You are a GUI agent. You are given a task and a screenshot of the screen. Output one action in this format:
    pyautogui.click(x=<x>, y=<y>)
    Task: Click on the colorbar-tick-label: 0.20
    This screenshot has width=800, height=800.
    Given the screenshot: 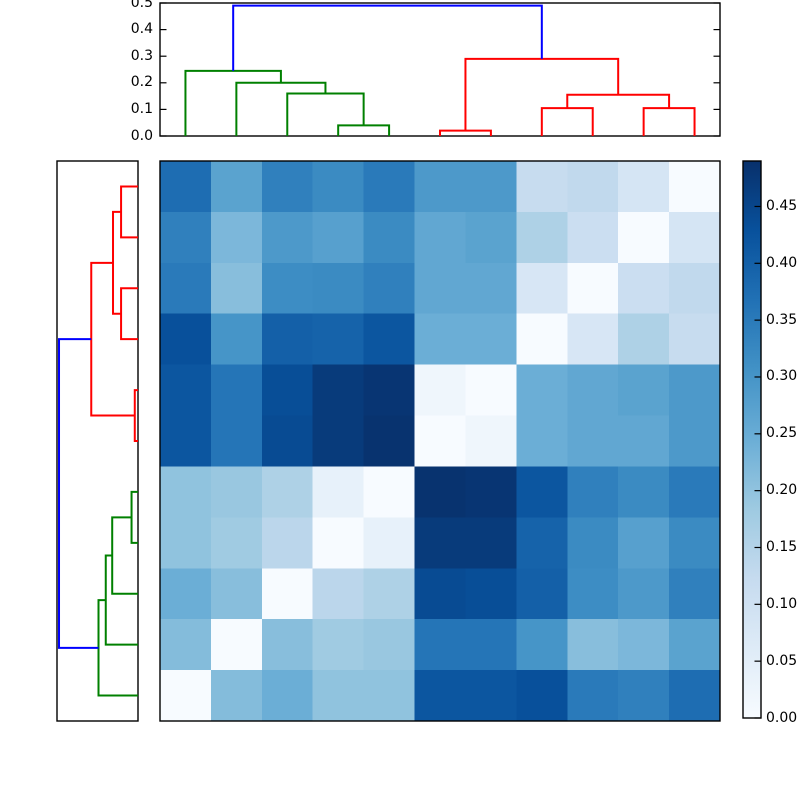 What is the action you would take?
    pyautogui.click(x=782, y=490)
    